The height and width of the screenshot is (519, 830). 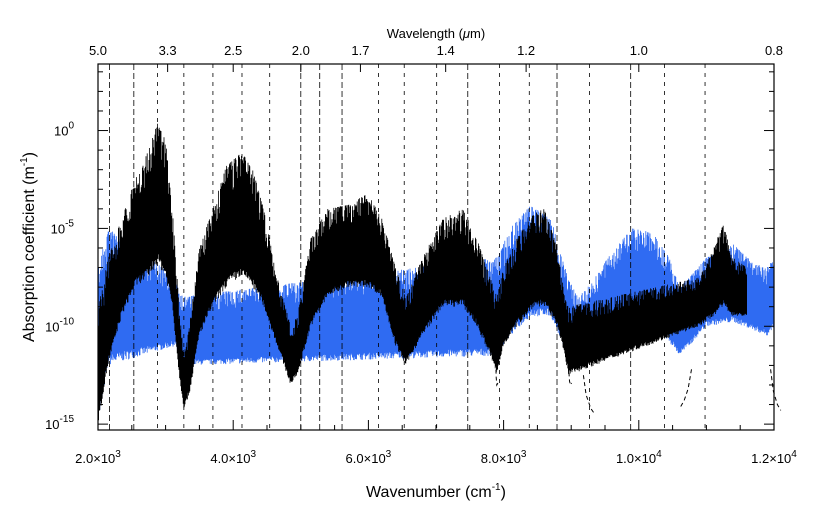 I want to click on y-tick-label-0: 10⁰, so click(x=64, y=130).